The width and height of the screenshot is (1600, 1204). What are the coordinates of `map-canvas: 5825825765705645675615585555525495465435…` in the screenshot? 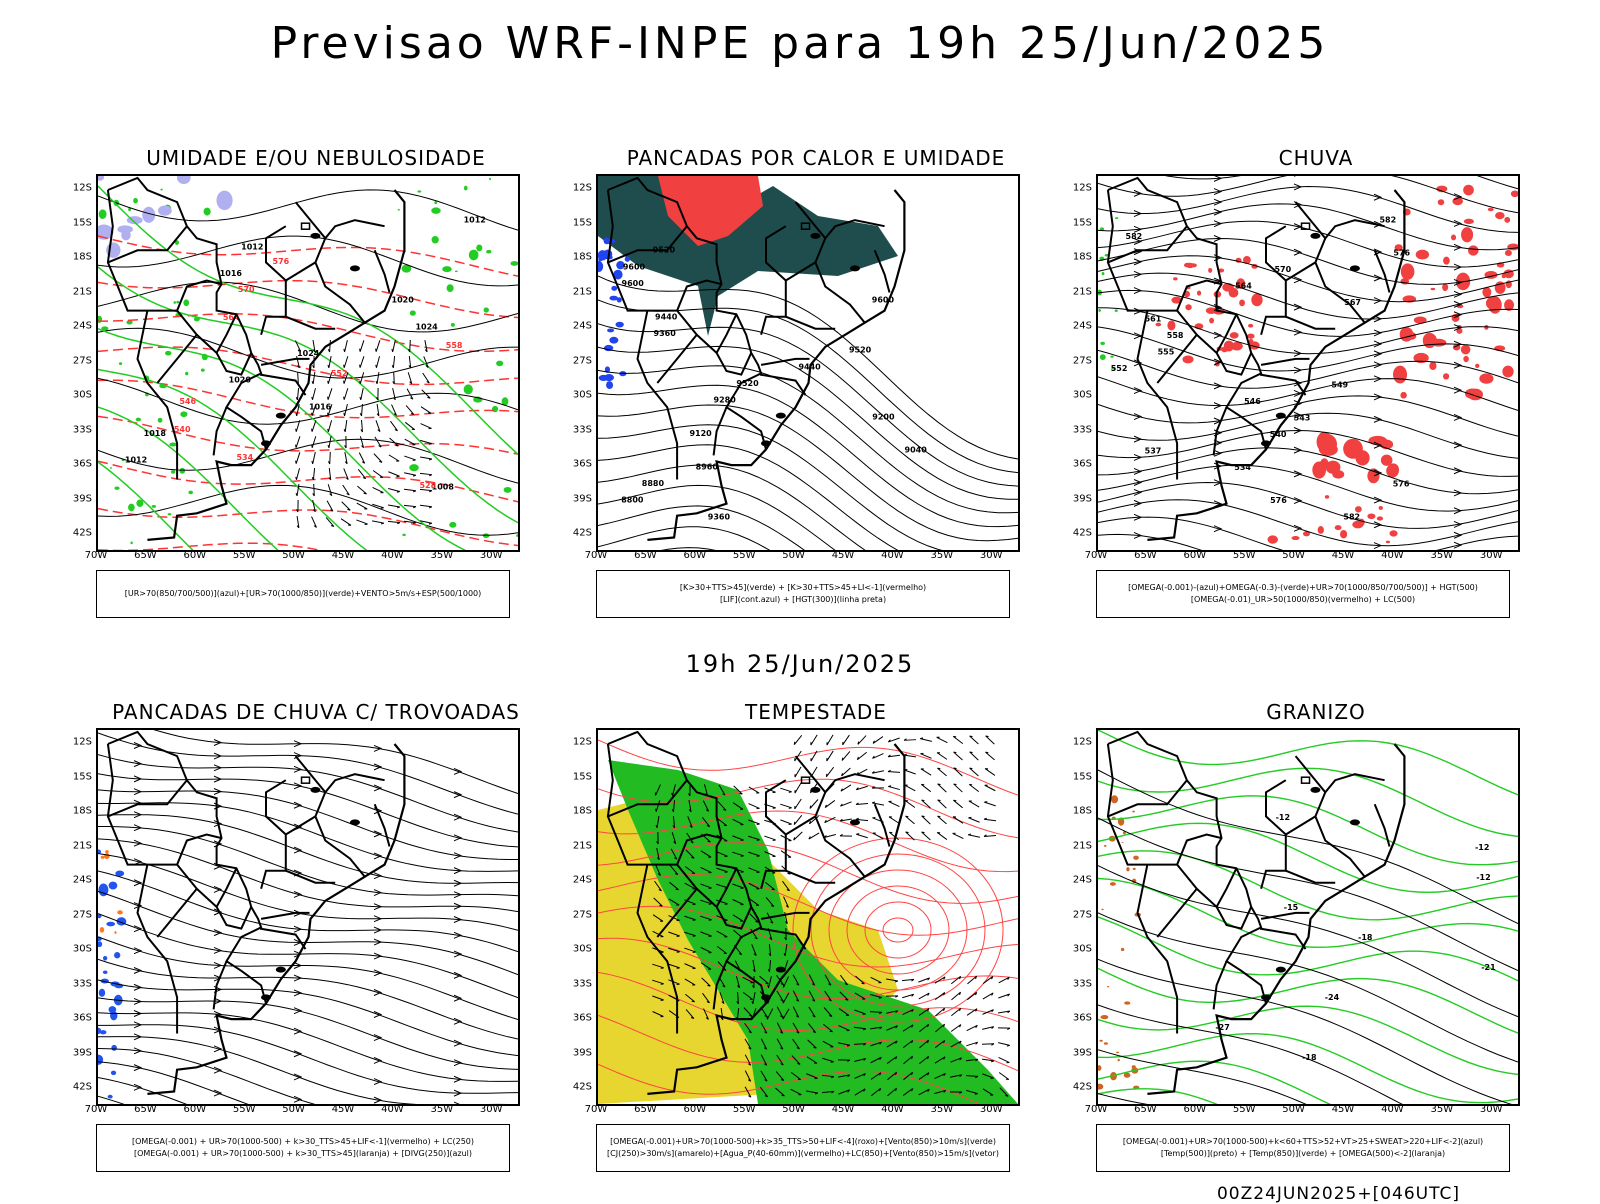 It's located at (1308, 363).